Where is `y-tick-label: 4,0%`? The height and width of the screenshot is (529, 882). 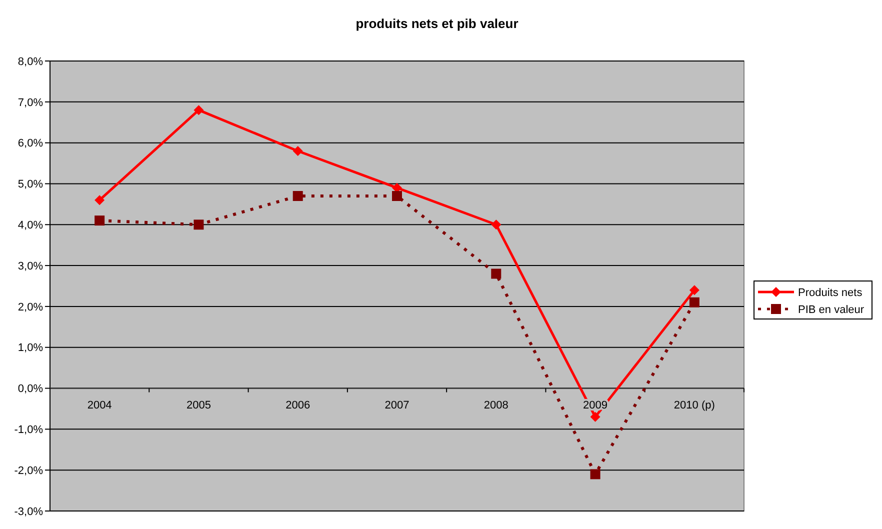 y-tick-label: 4,0% is located at coordinates (31, 225).